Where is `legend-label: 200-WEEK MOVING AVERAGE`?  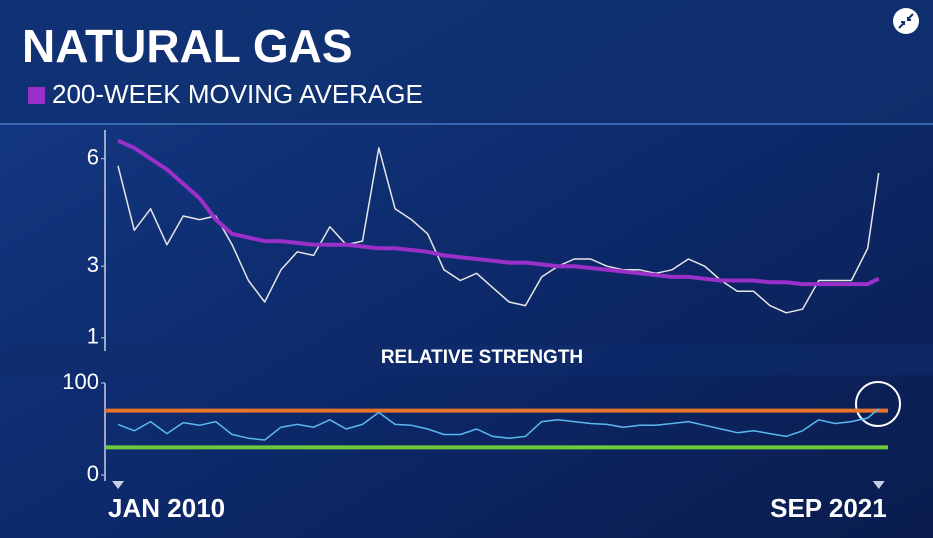 legend-label: 200-WEEK MOVING AVERAGE is located at coordinates (237, 94).